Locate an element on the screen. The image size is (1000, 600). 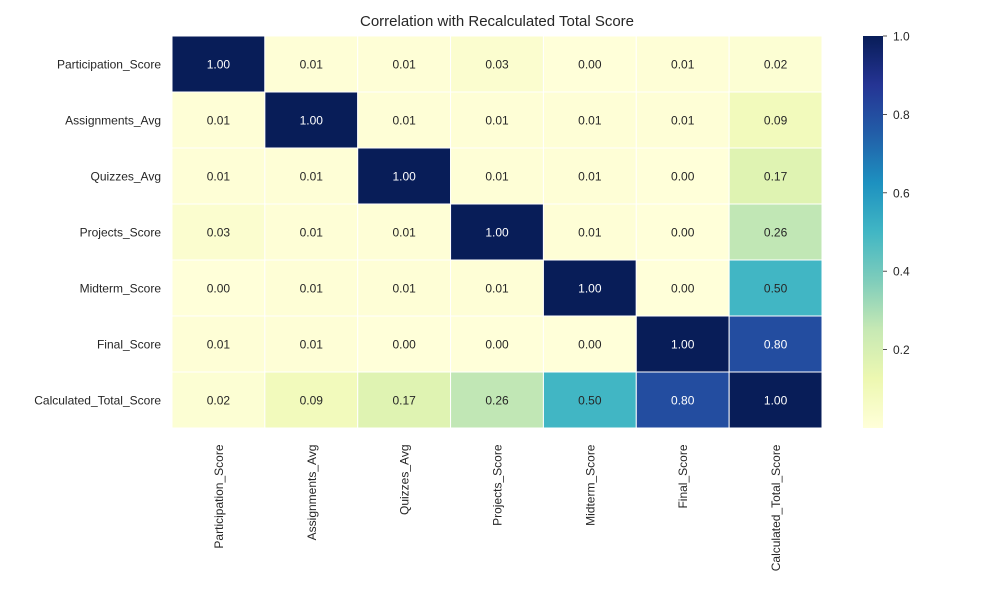
colorbar-tick-label: 0.4 is located at coordinates (901, 272).